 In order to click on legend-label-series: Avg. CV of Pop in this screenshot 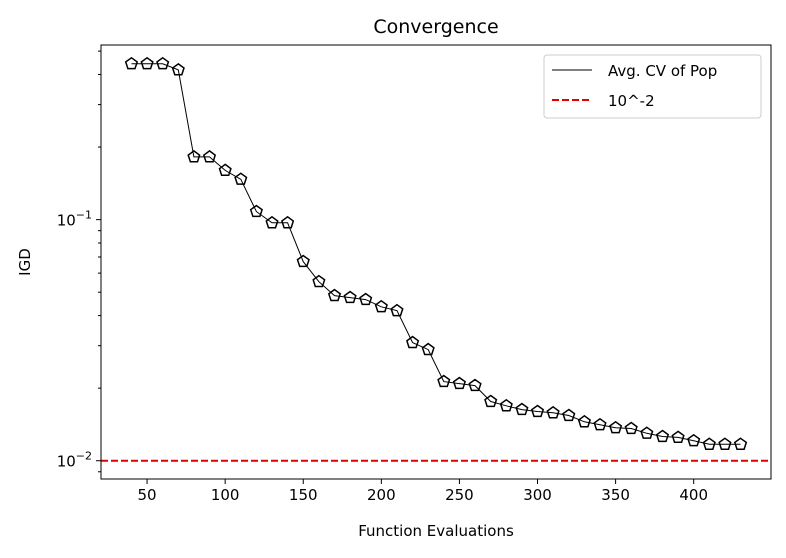, I will do `click(662, 71)`.